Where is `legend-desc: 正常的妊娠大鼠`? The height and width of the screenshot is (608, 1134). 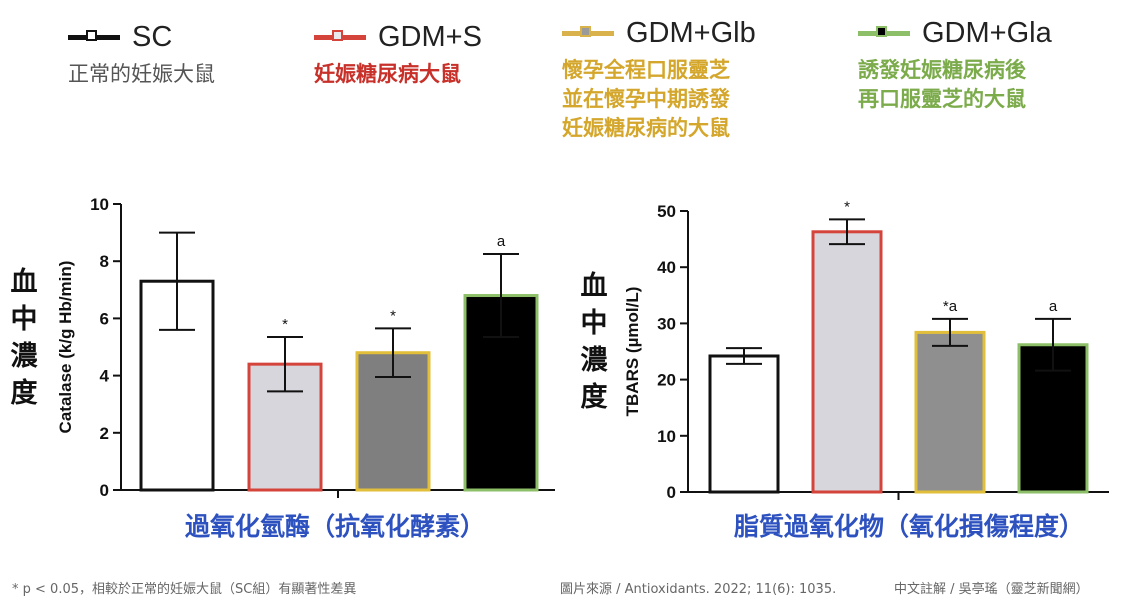
legend-desc: 正常的妊娠大鼠 is located at coordinates (141, 74).